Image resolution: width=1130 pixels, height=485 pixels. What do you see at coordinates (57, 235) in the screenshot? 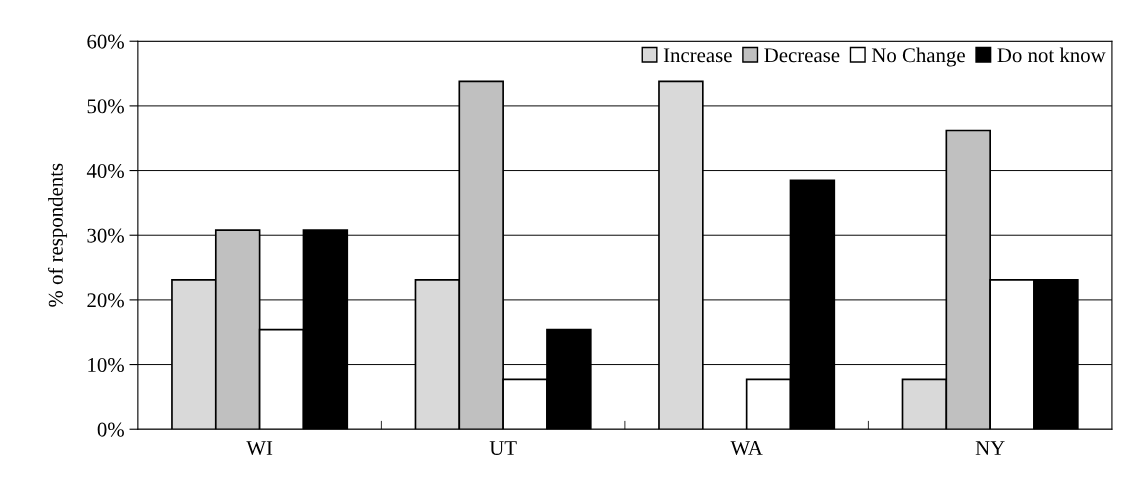
I see `y-axis-title: % of respondents` at bounding box center [57, 235].